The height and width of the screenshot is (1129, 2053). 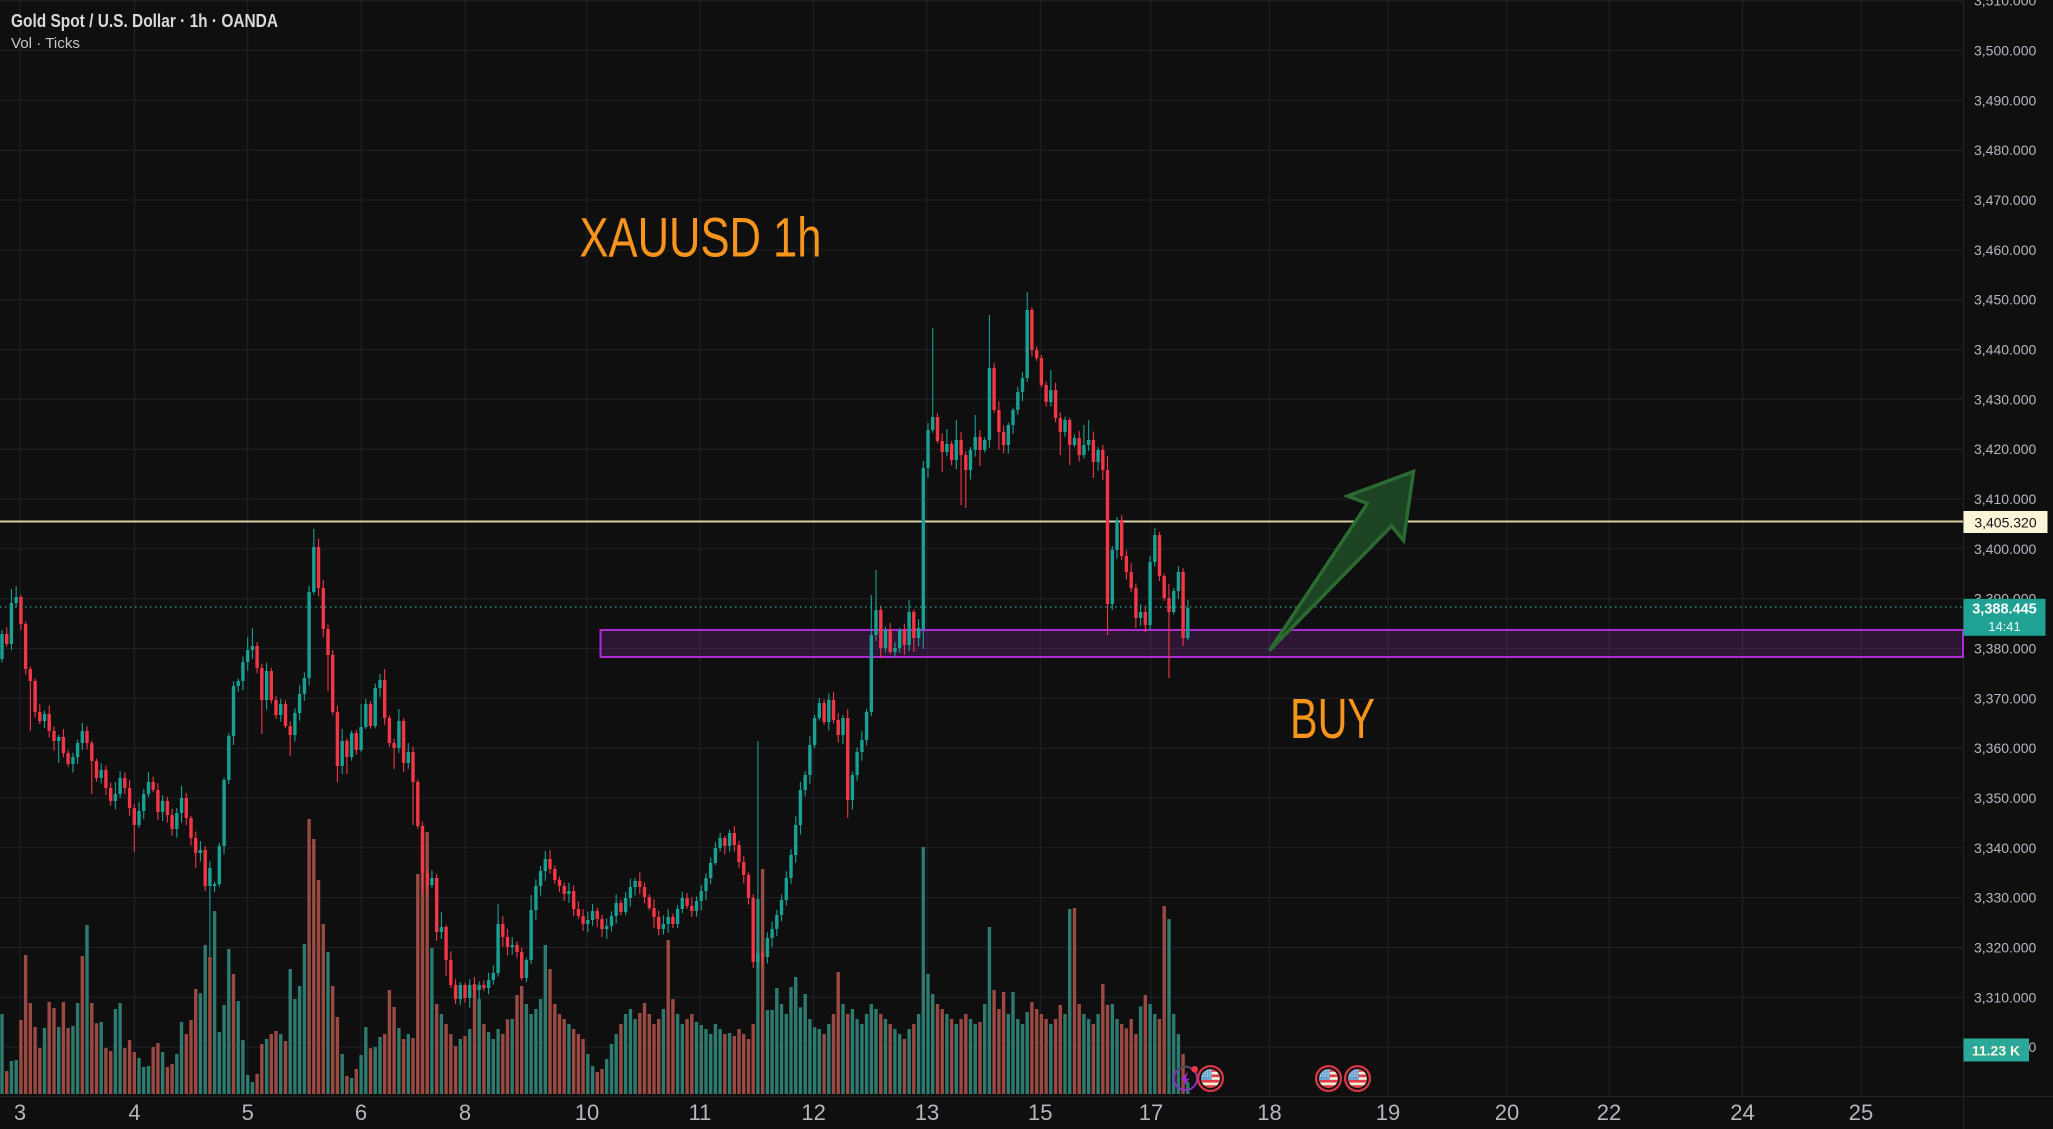 I want to click on svg-text: 8, so click(x=465, y=1112).